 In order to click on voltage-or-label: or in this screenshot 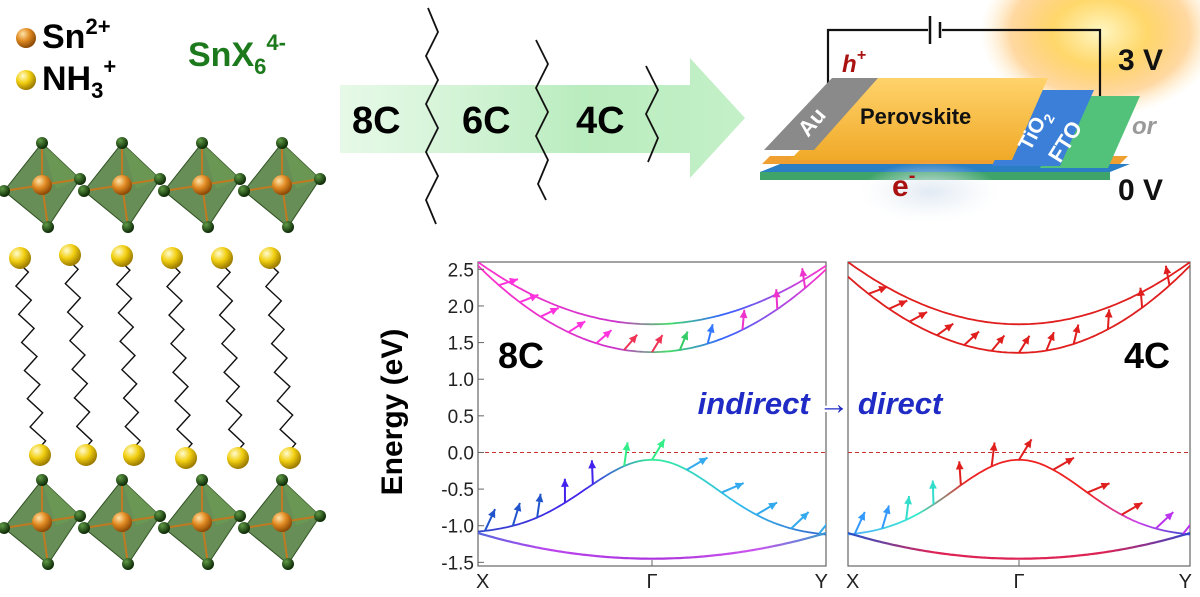, I will do `click(1145, 126)`.